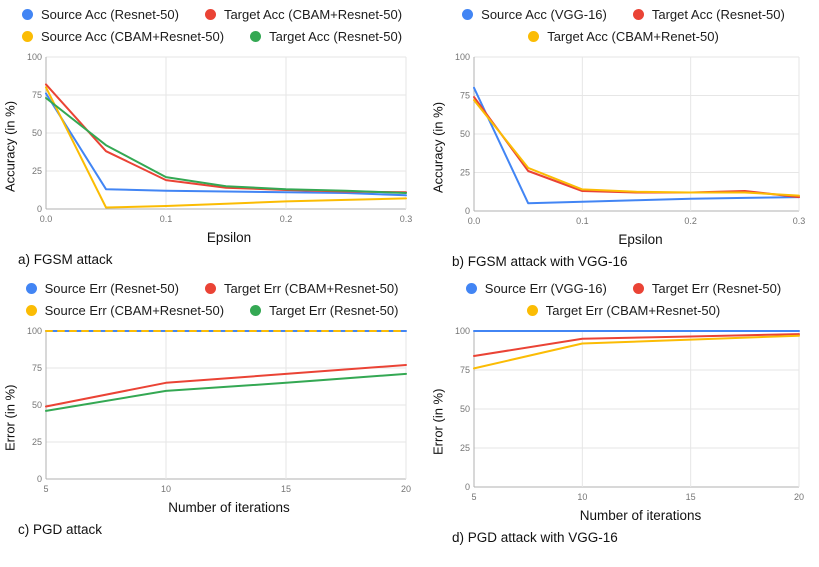 This screenshot has width=819, height=567. Describe the element at coordinates (132, 36) in the screenshot. I see `legend-label: Source Acc (CBAM+Resnet-50)` at that location.